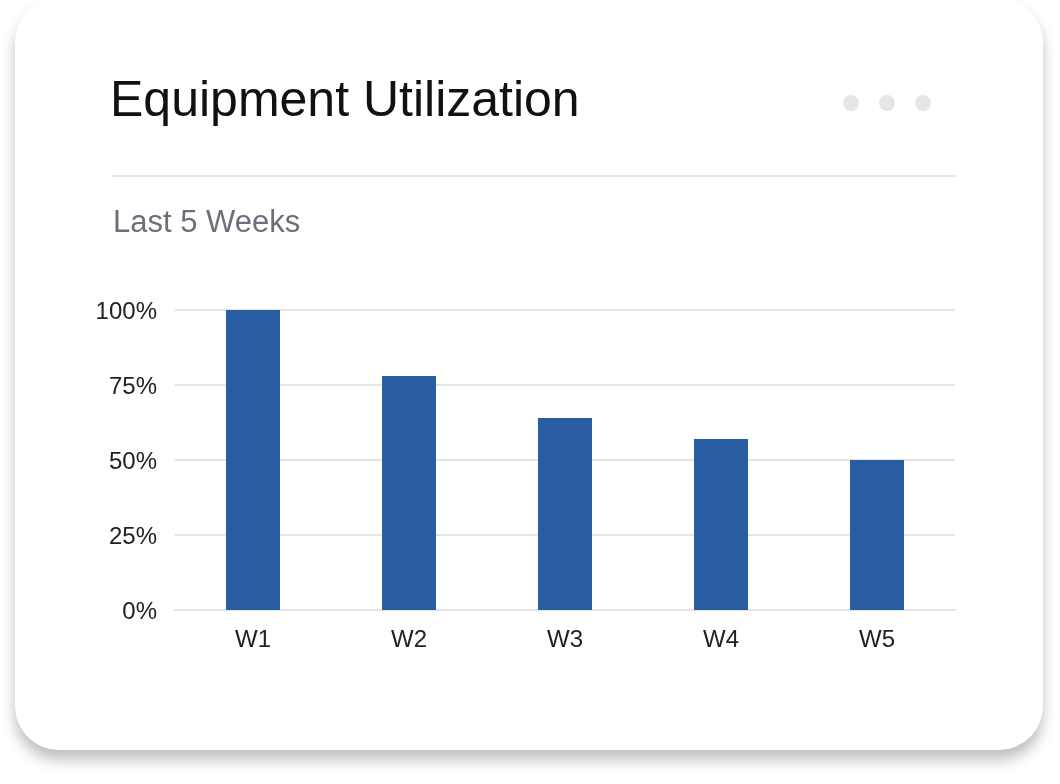  I want to click on x-tick-label: W3, so click(565, 638).